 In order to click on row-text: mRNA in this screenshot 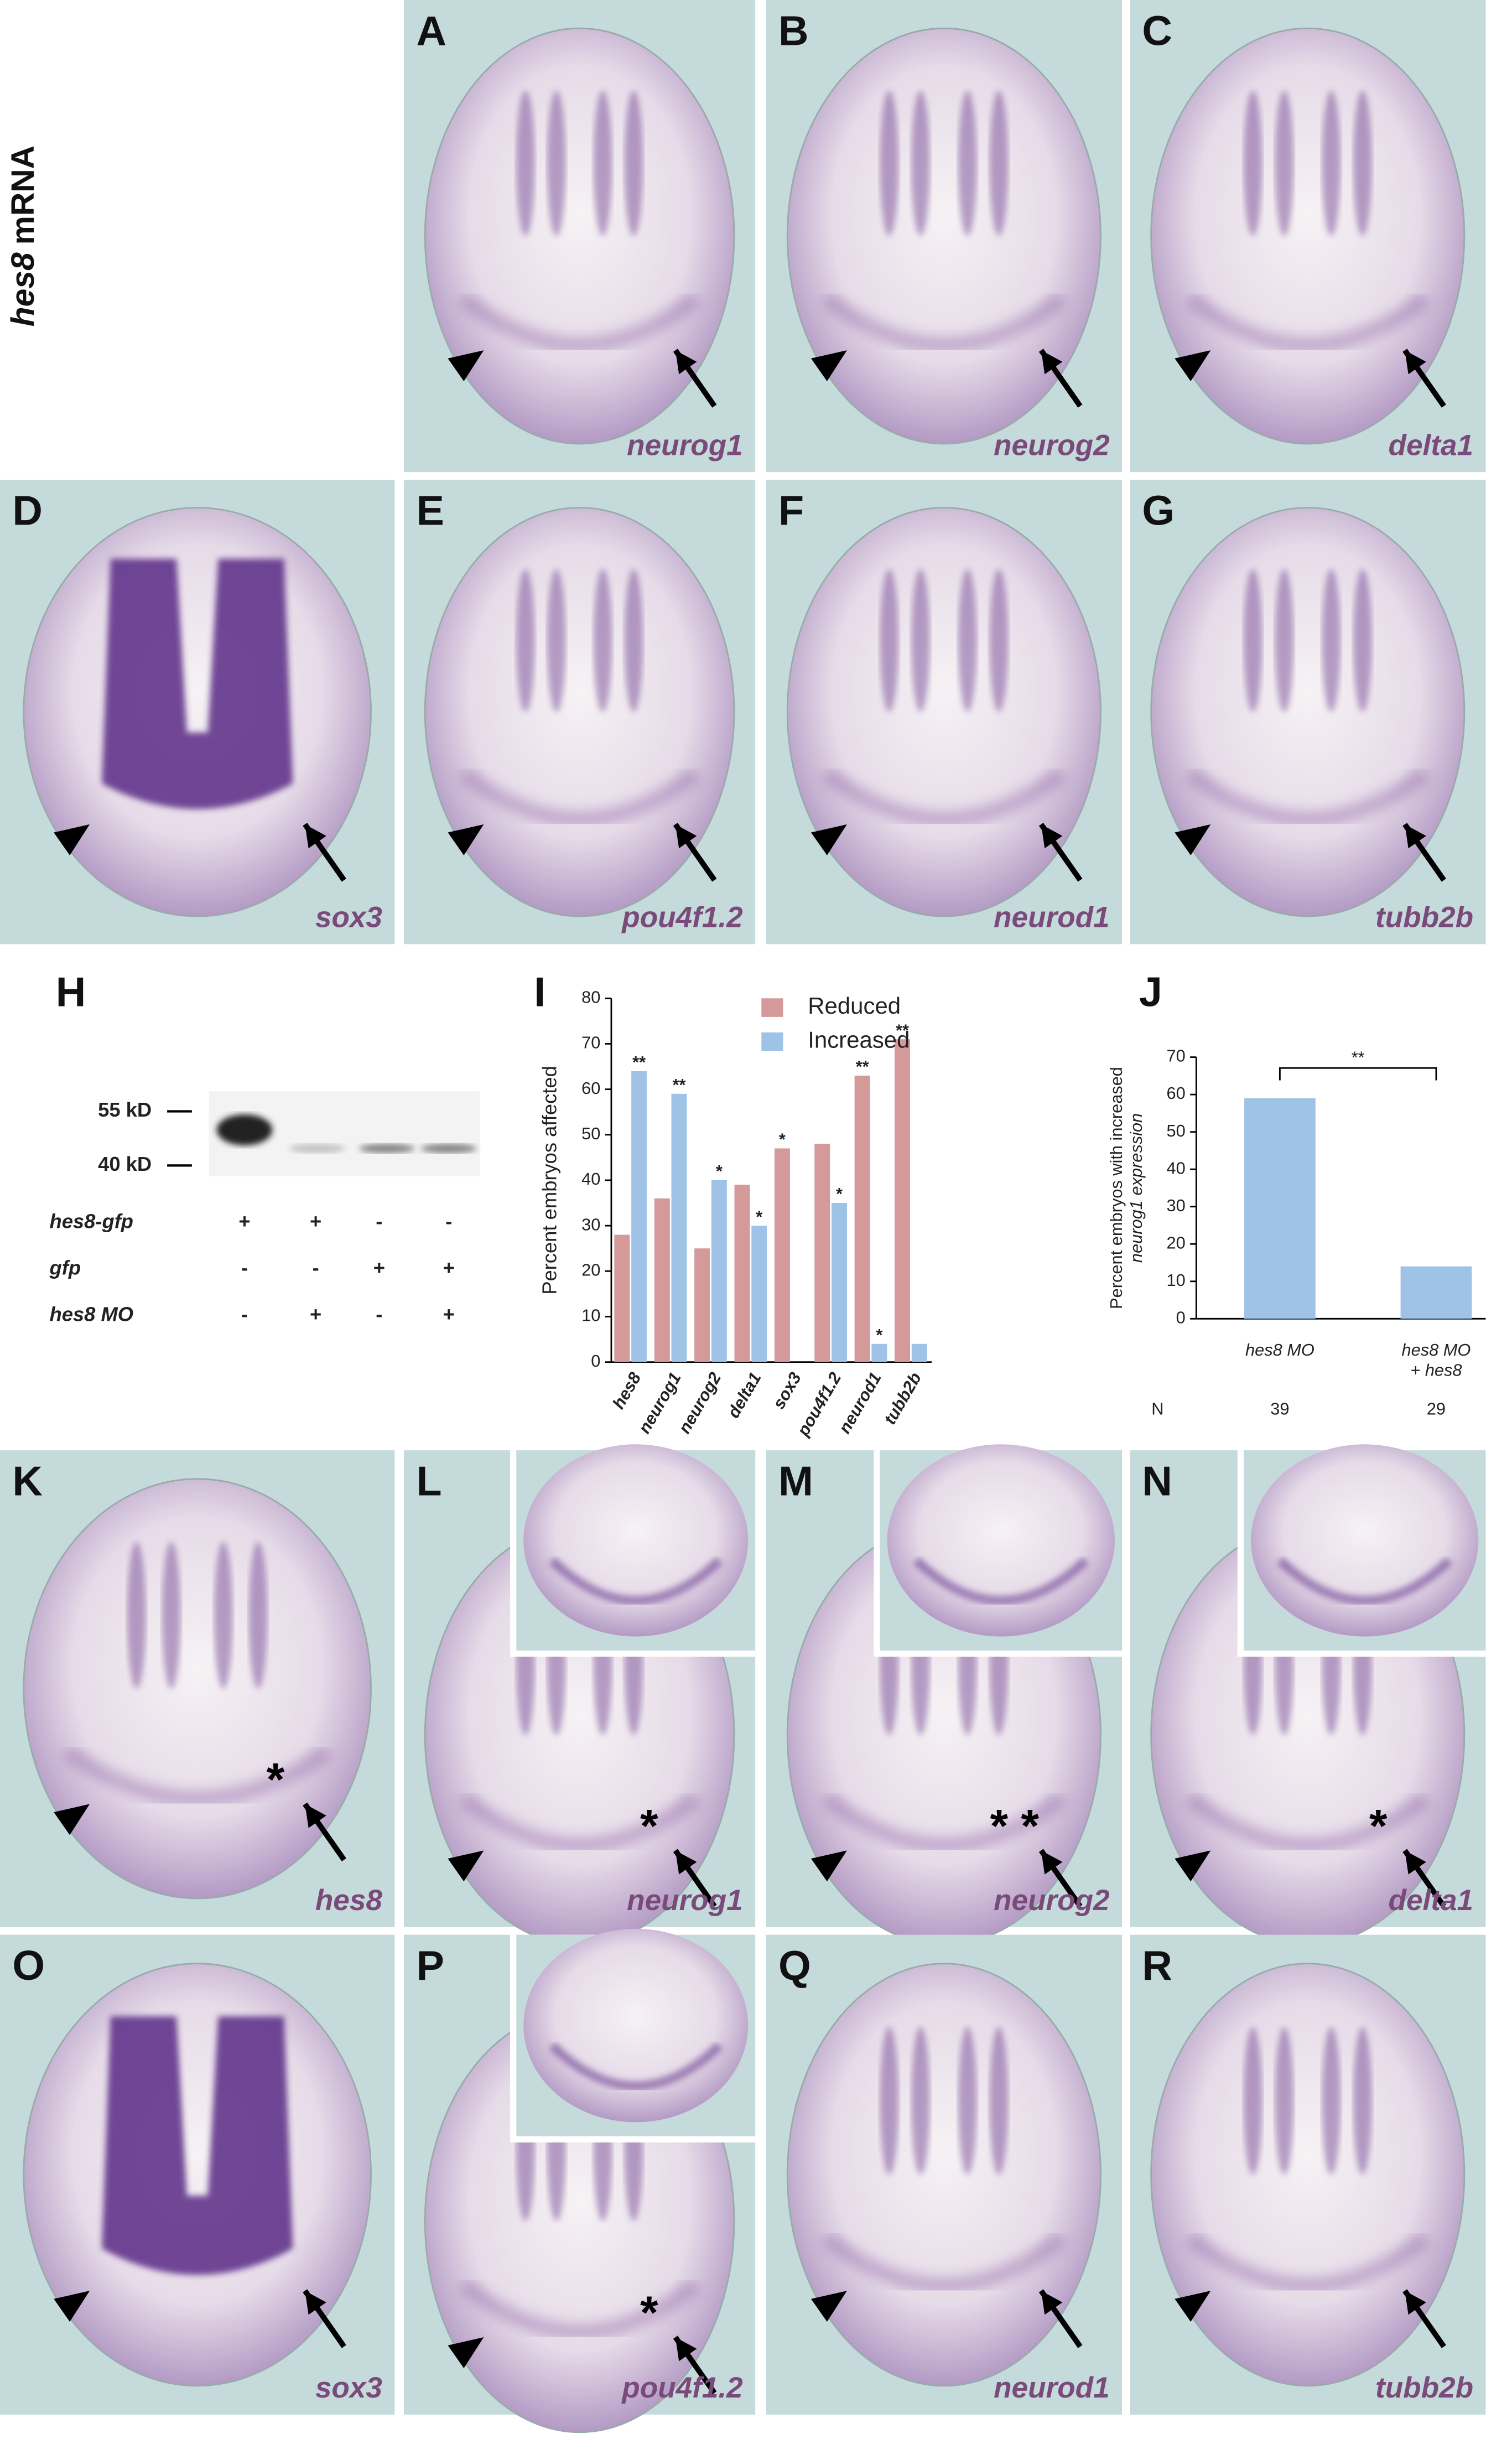, I will do `click(22, 196)`.